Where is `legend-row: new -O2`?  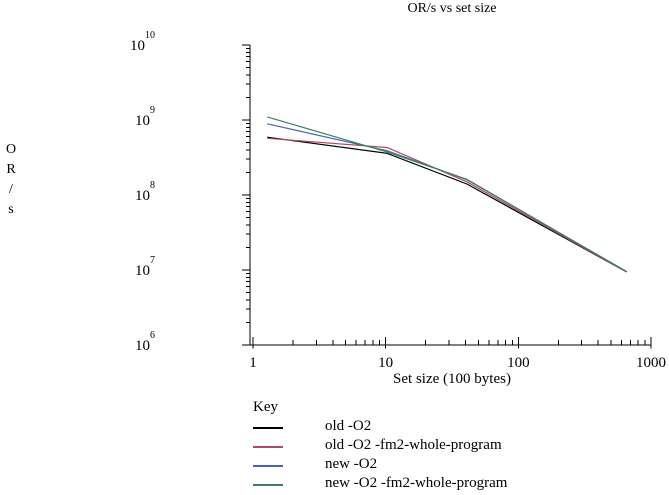
legend-row: new -O2 is located at coordinates (413, 464).